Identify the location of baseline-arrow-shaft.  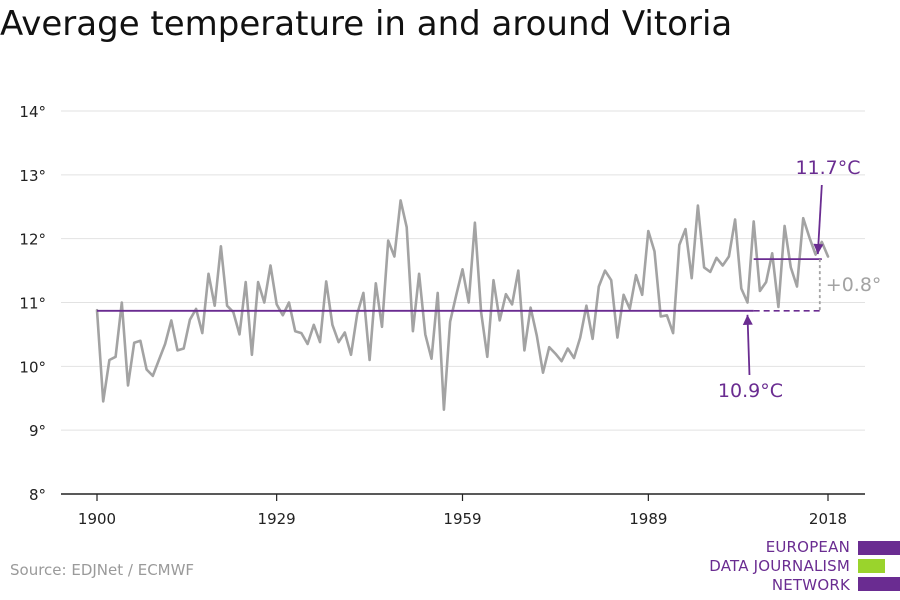
(748, 345).